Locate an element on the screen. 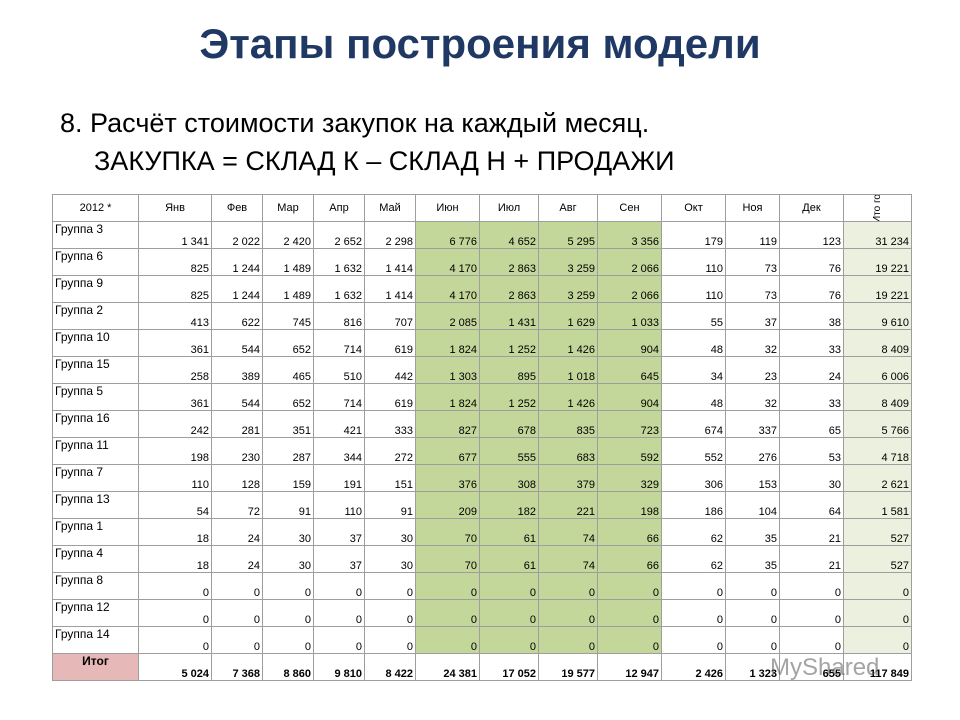  month-value: 745 is located at coordinates (288, 316).